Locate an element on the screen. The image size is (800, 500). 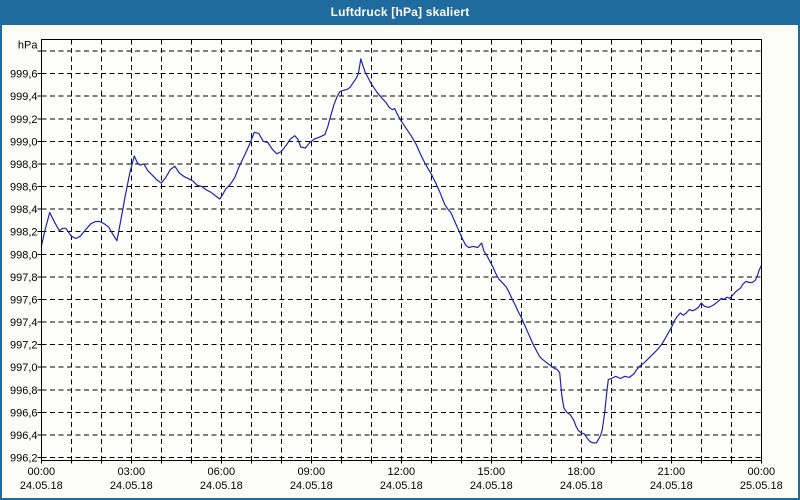
x-tick-date-label: 25.05.18 is located at coordinates (761, 486).